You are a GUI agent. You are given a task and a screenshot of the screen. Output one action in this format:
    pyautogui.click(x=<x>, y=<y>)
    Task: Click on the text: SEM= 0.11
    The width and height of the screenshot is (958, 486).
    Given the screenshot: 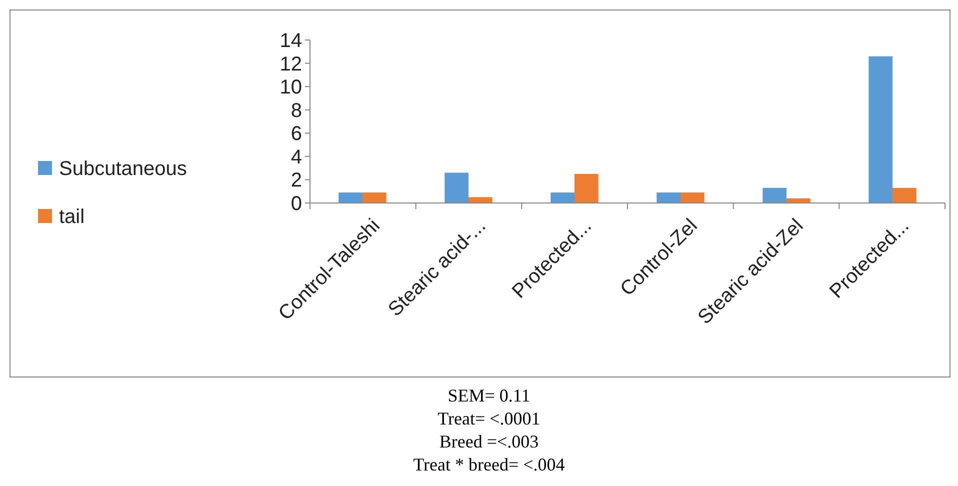 What is the action you would take?
    pyautogui.click(x=489, y=395)
    